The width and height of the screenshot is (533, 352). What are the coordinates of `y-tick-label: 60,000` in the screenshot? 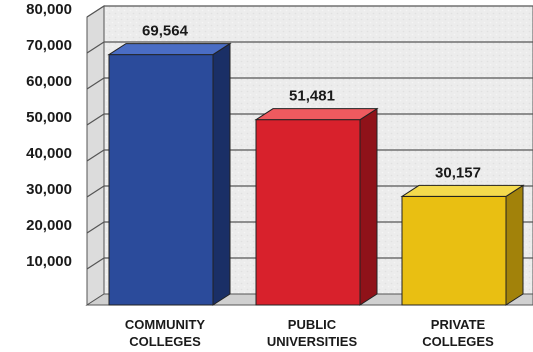 It's located at (49, 81).